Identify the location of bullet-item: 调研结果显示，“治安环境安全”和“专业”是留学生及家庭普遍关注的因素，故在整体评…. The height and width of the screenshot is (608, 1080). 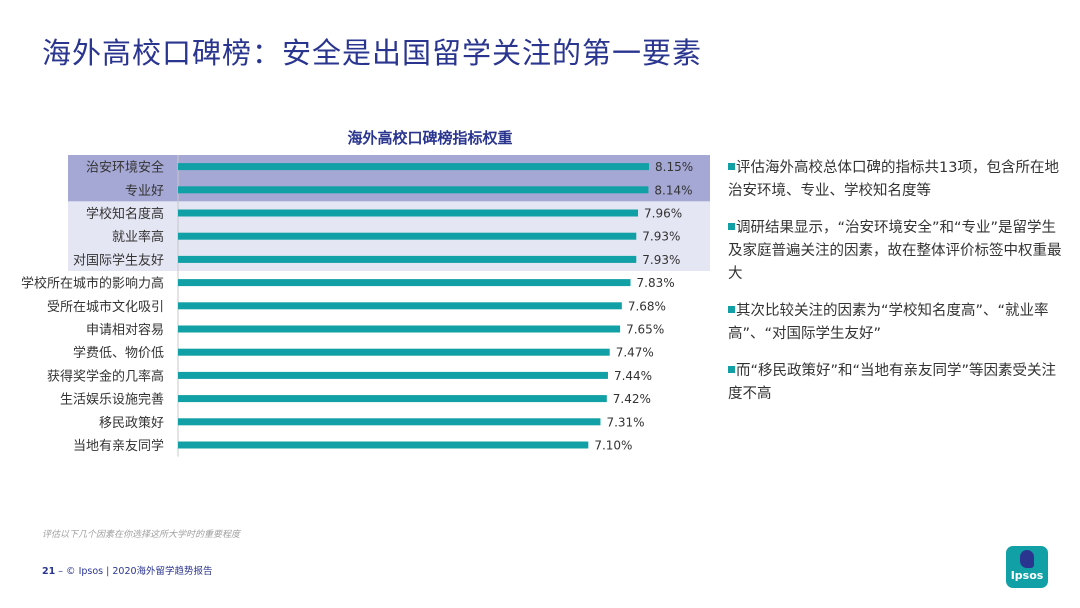
(898, 251).